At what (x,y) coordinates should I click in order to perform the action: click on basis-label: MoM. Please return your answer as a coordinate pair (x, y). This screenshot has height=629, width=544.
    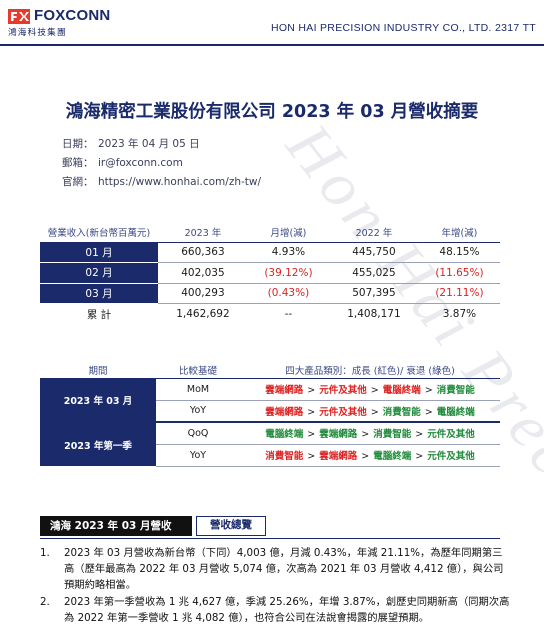
    Looking at the image, I should click on (198, 389).